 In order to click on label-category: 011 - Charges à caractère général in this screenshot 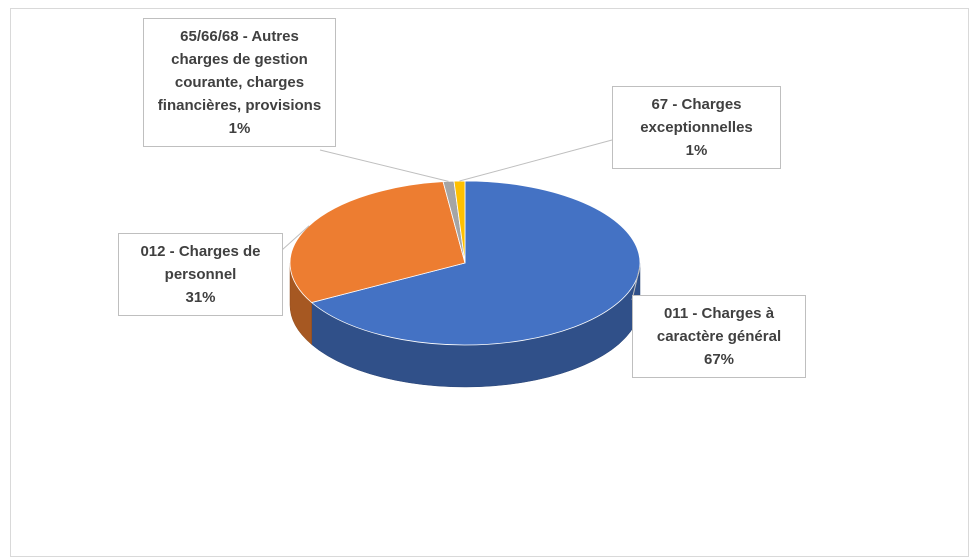, I will do `click(719, 325)`.